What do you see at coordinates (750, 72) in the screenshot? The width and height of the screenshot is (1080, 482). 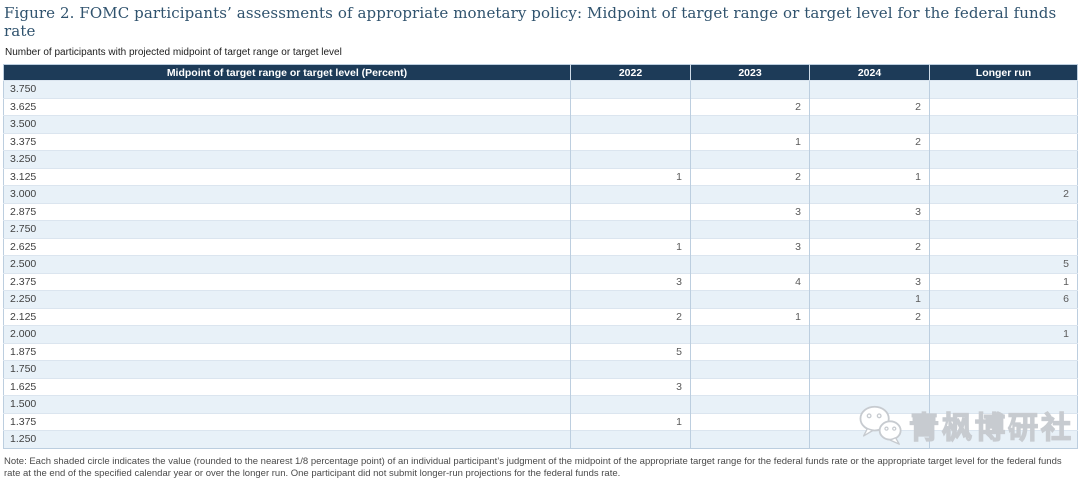 I see `column-header-2023: 2023` at bounding box center [750, 72].